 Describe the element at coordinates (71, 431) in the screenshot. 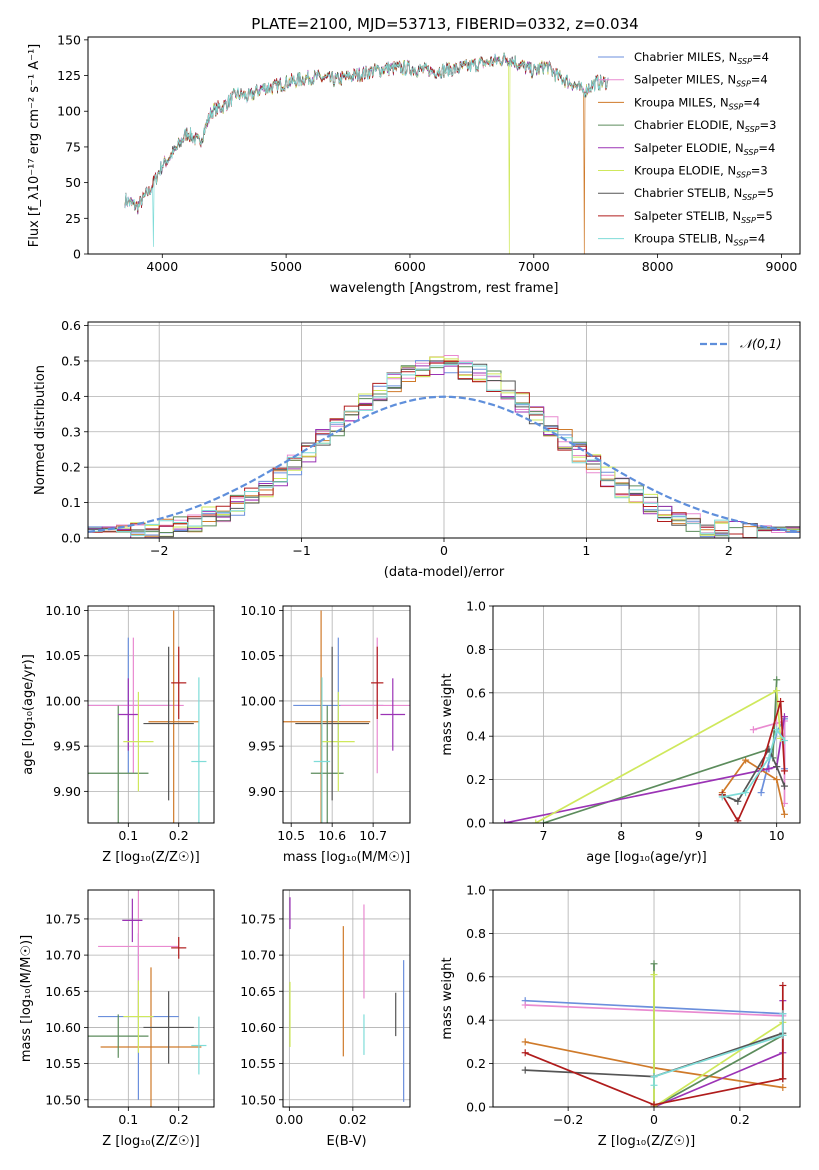

I see `y-tick-label: 0.3` at that location.